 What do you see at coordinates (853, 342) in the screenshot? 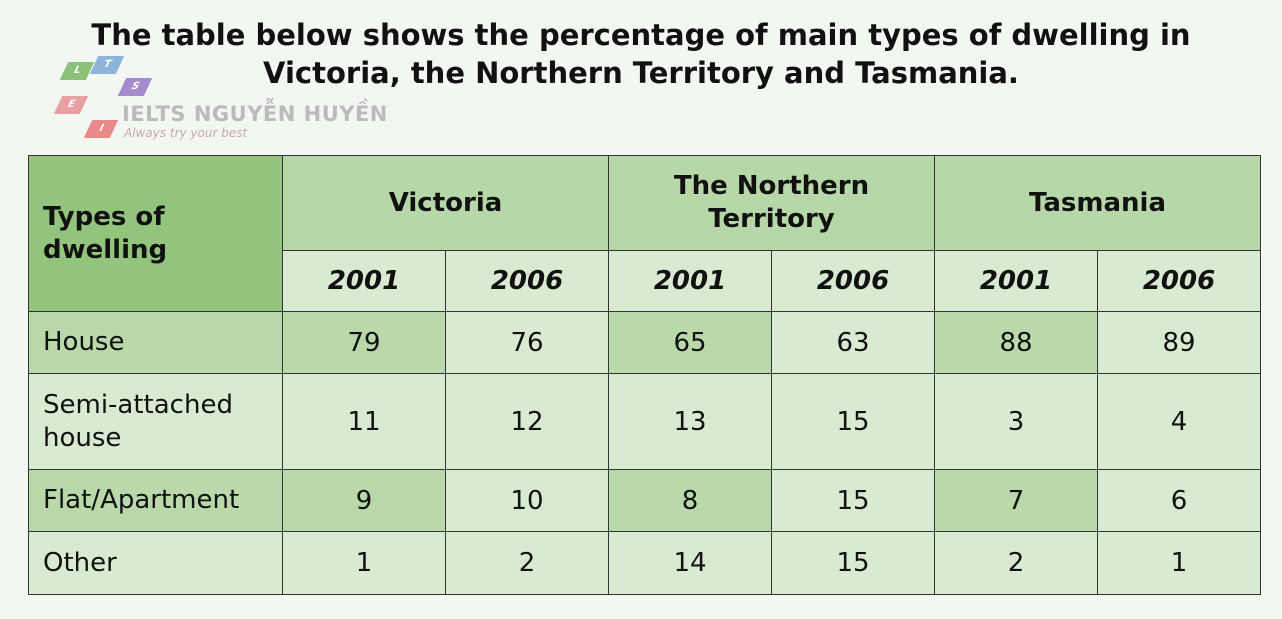
I see `value-cell: 63` at bounding box center [853, 342].